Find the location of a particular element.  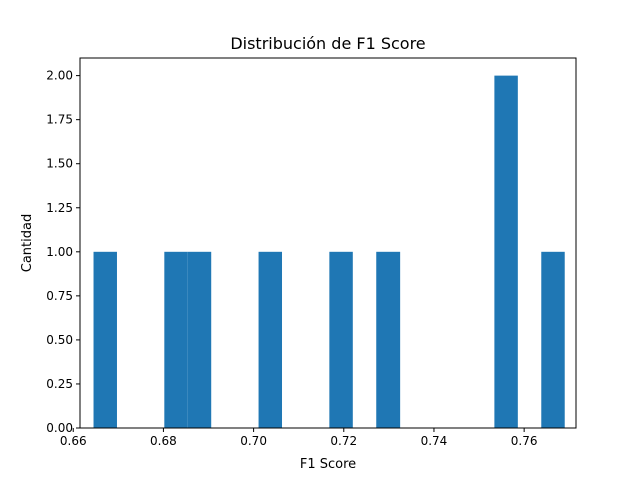

y-tick-label: 0.00 is located at coordinates (59, 428).